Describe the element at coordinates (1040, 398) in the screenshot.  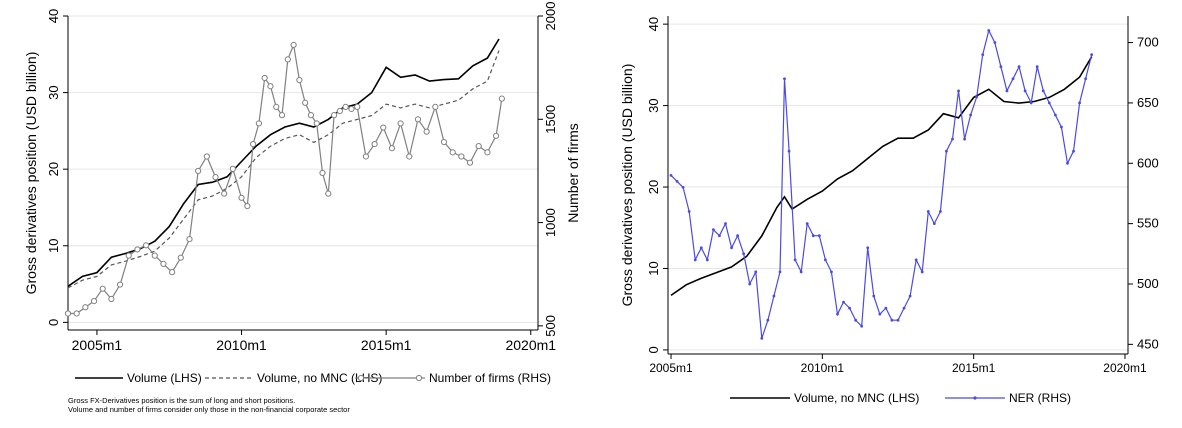
I see `legend-label-1: NER (RHS)` at that location.